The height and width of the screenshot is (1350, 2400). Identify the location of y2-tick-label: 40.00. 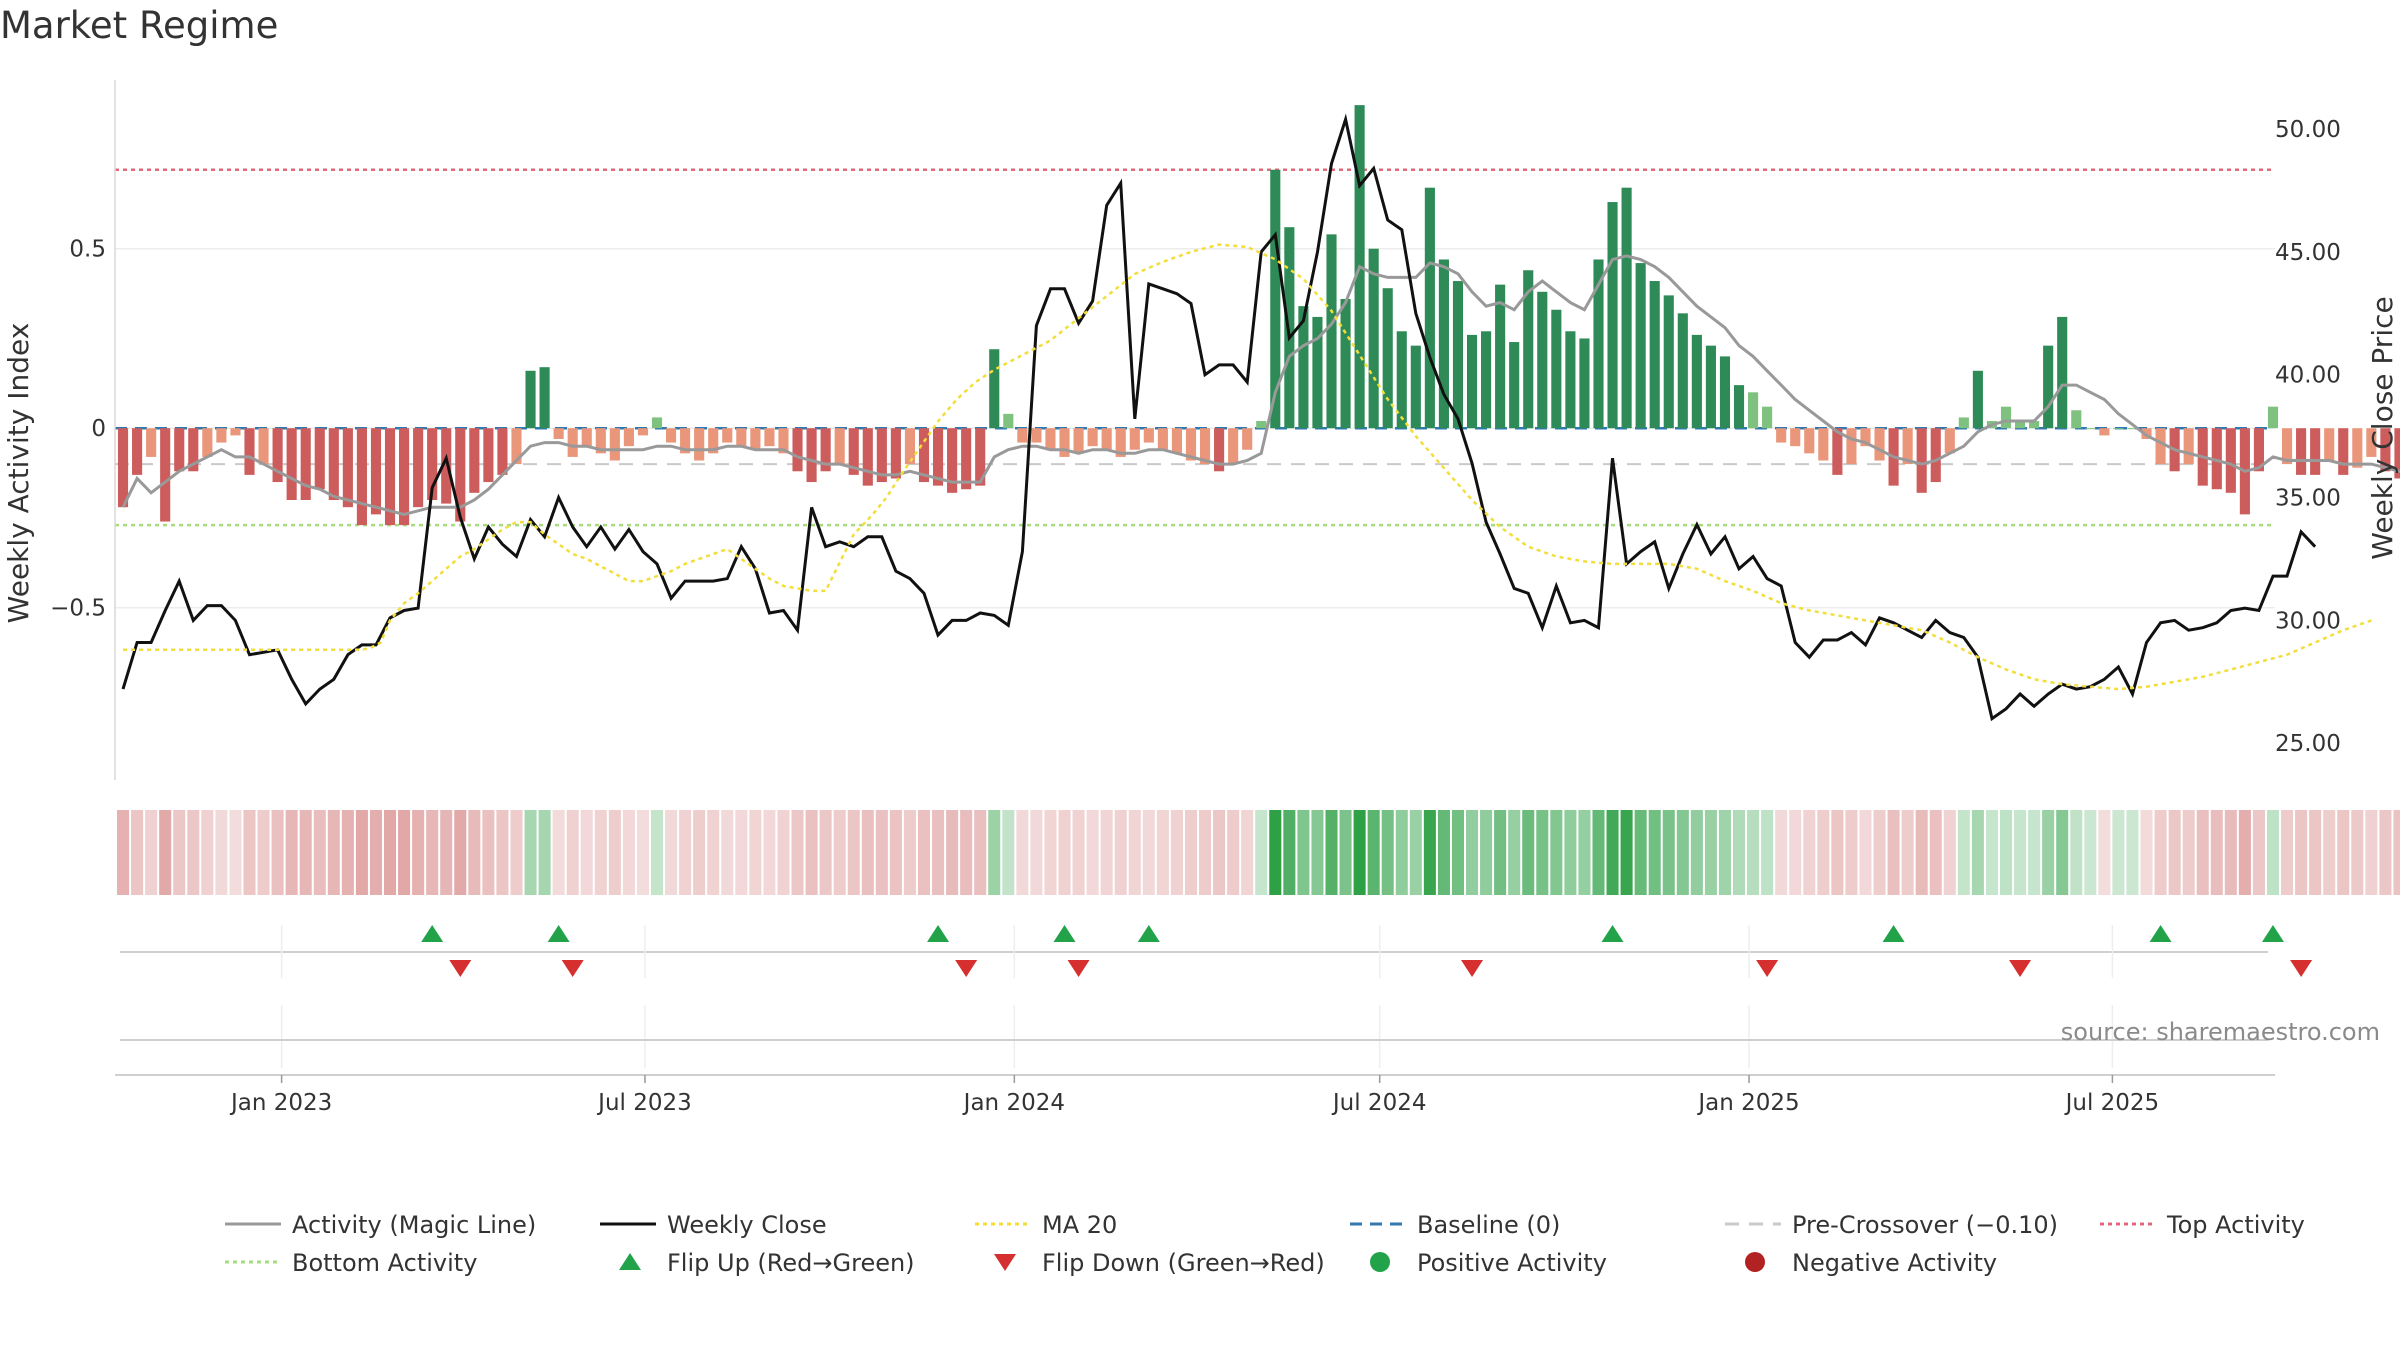
(2308, 376).